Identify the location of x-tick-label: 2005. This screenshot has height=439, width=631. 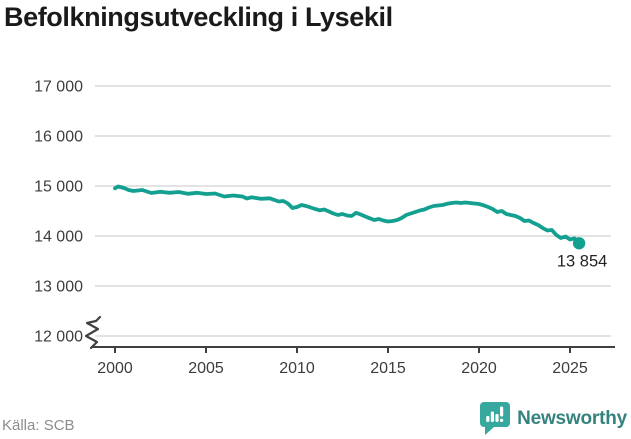
(206, 368).